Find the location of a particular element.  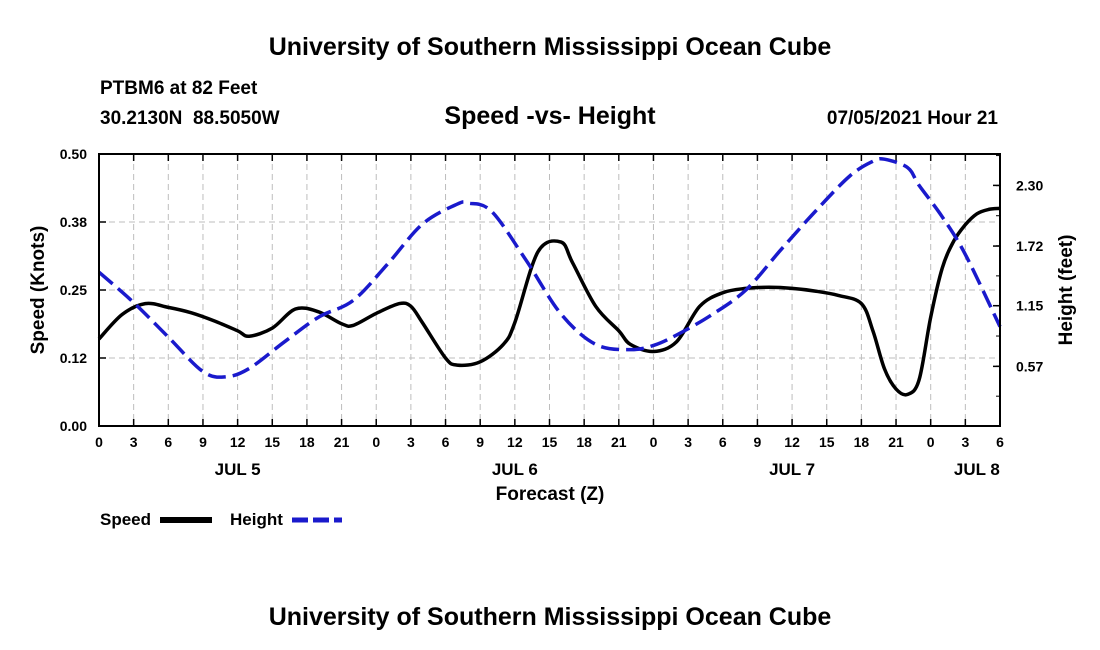

station-label: PTBM6 at 82 Feet is located at coordinates (179, 88).